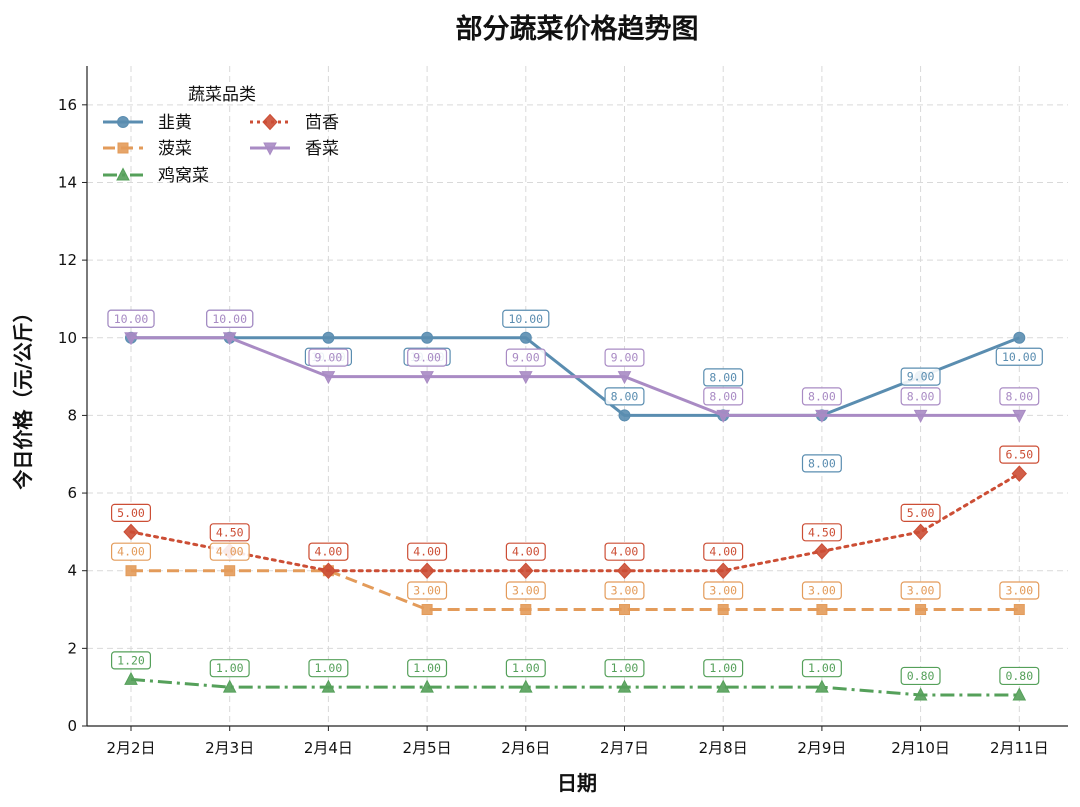 The image size is (1080, 807). What do you see at coordinates (67, 182) in the screenshot?
I see `y-tick-label: 14` at bounding box center [67, 182].